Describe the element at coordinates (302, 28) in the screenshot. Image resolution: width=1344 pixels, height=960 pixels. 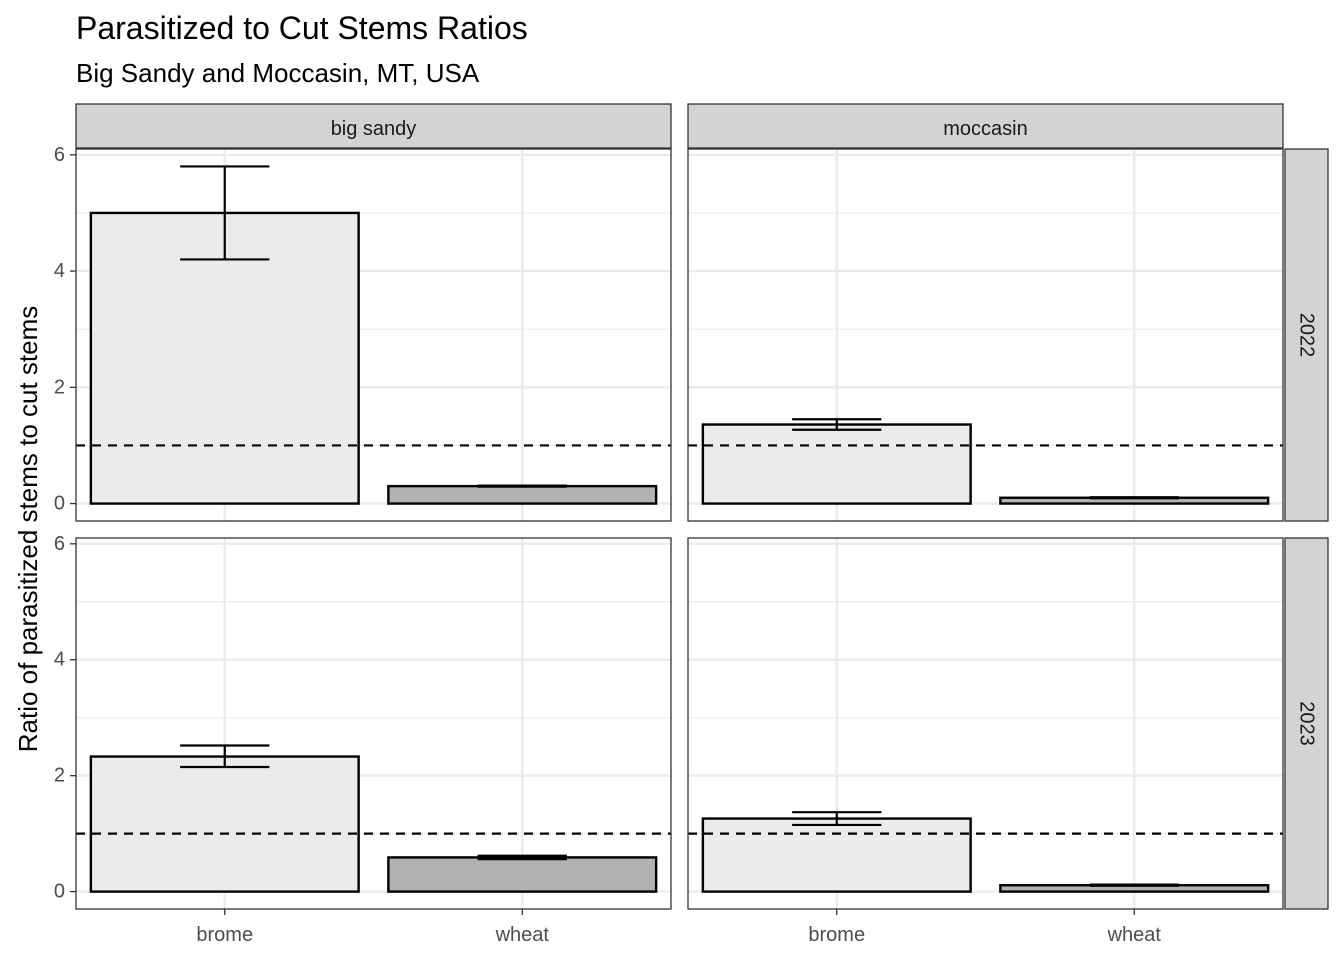
I see `chart-title: Parasitized to Cut Stems Ratios` at that location.